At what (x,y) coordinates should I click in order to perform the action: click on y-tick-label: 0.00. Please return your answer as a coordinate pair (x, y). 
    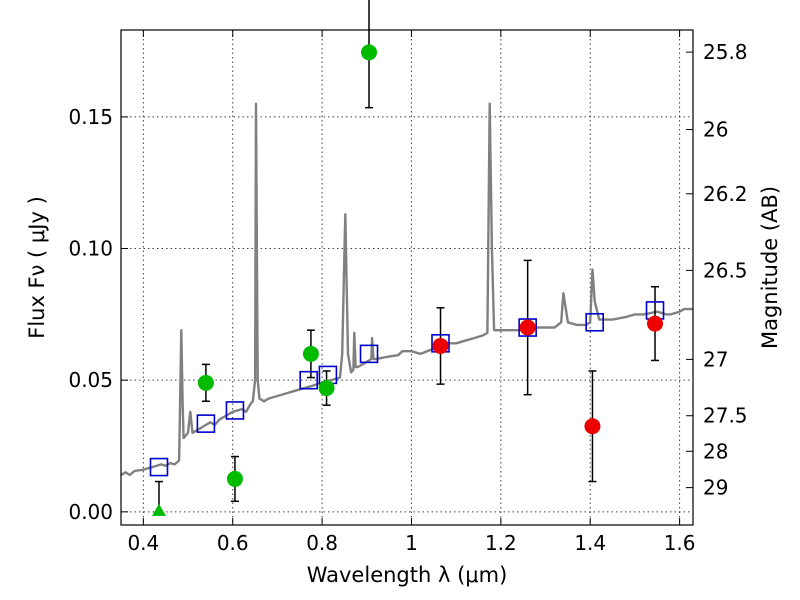
    Looking at the image, I should click on (90, 512).